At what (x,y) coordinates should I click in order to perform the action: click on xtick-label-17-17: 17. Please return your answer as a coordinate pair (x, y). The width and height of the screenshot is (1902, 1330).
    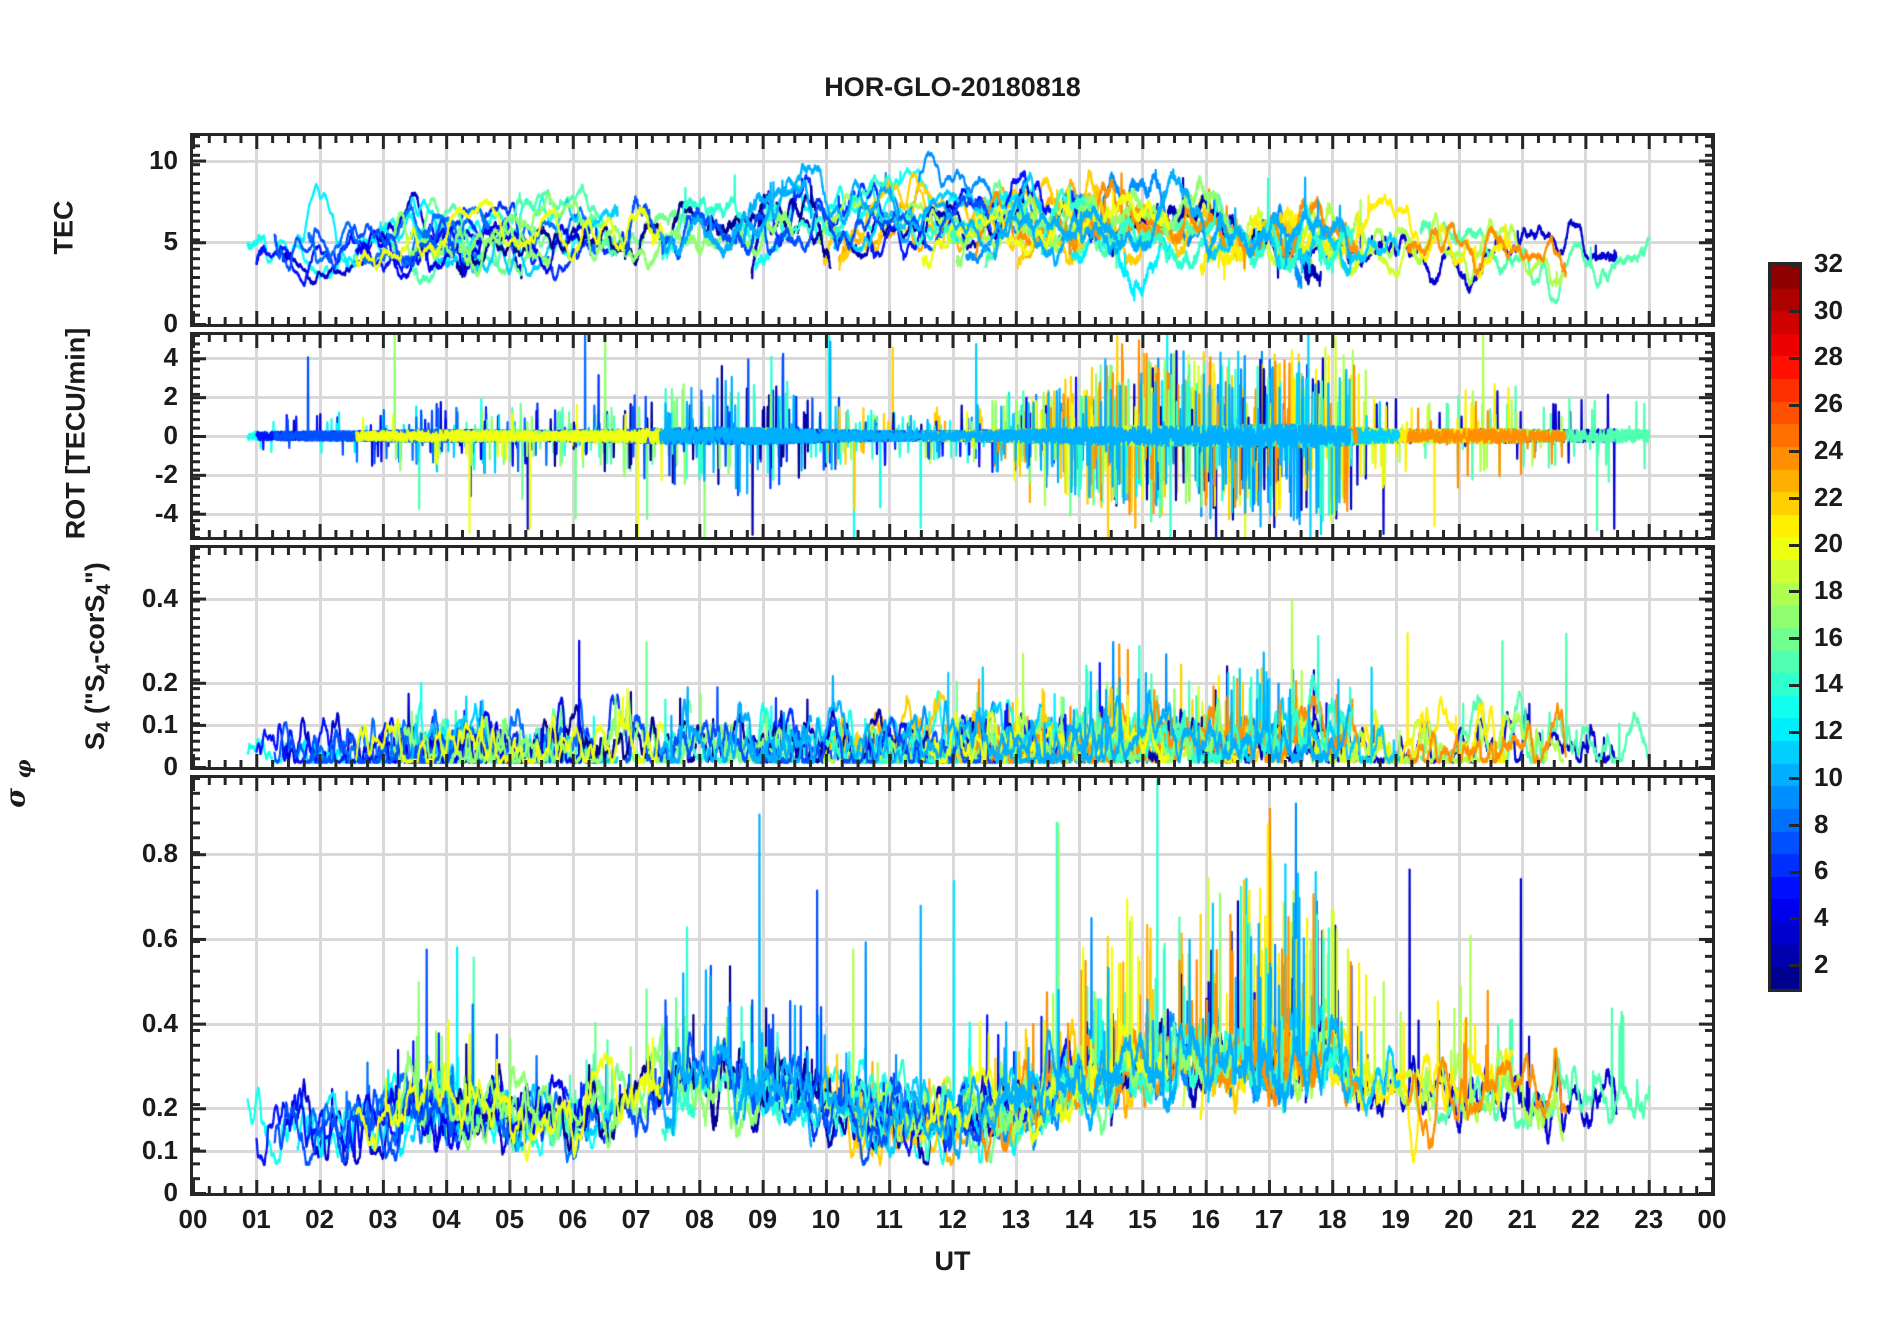
    Looking at the image, I should click on (1269, 1219).